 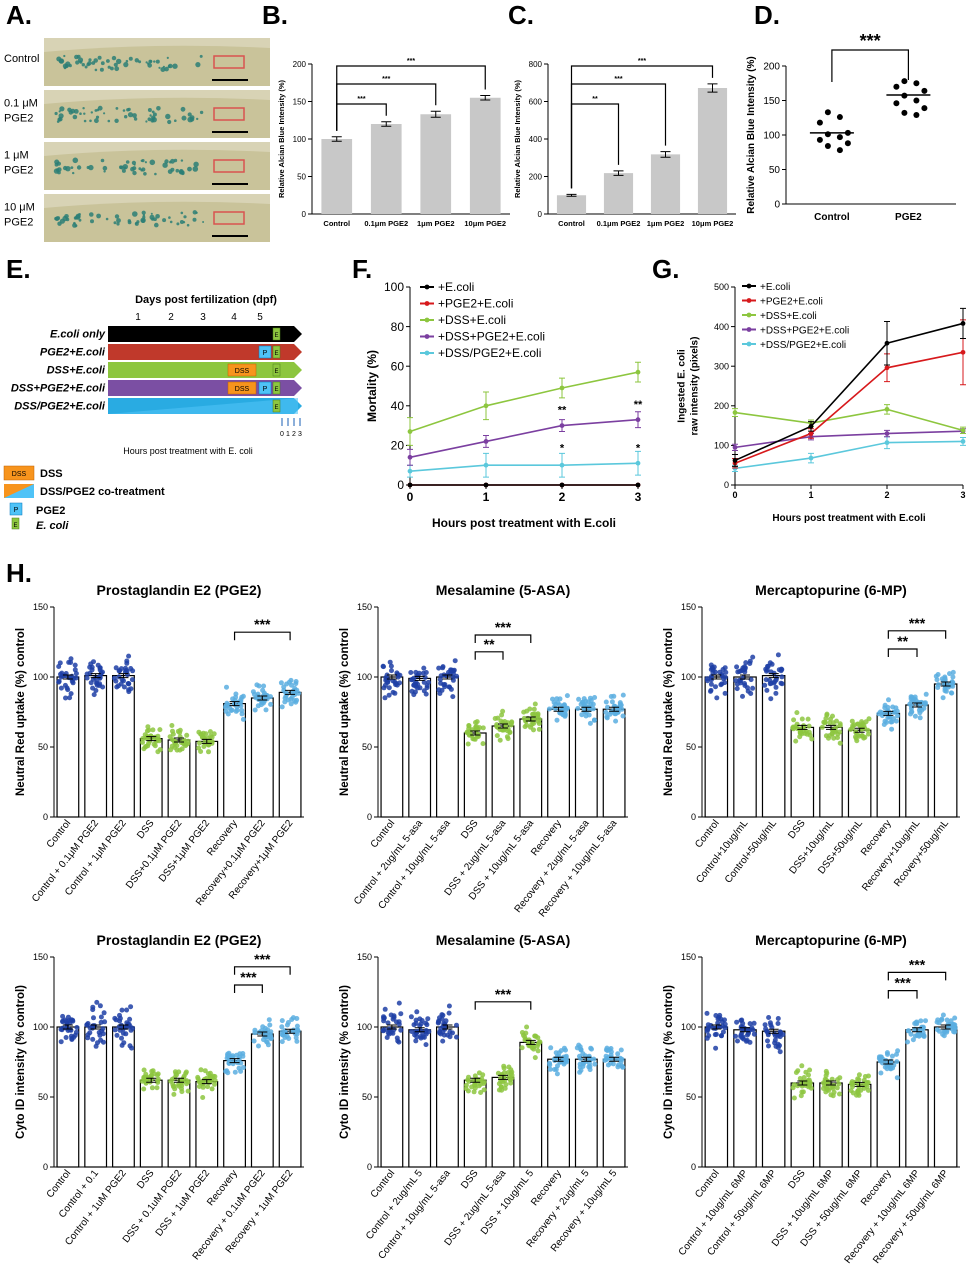 What do you see at coordinates (411, 98) in the screenshot?
I see `significance-bracket` at bounding box center [411, 98].